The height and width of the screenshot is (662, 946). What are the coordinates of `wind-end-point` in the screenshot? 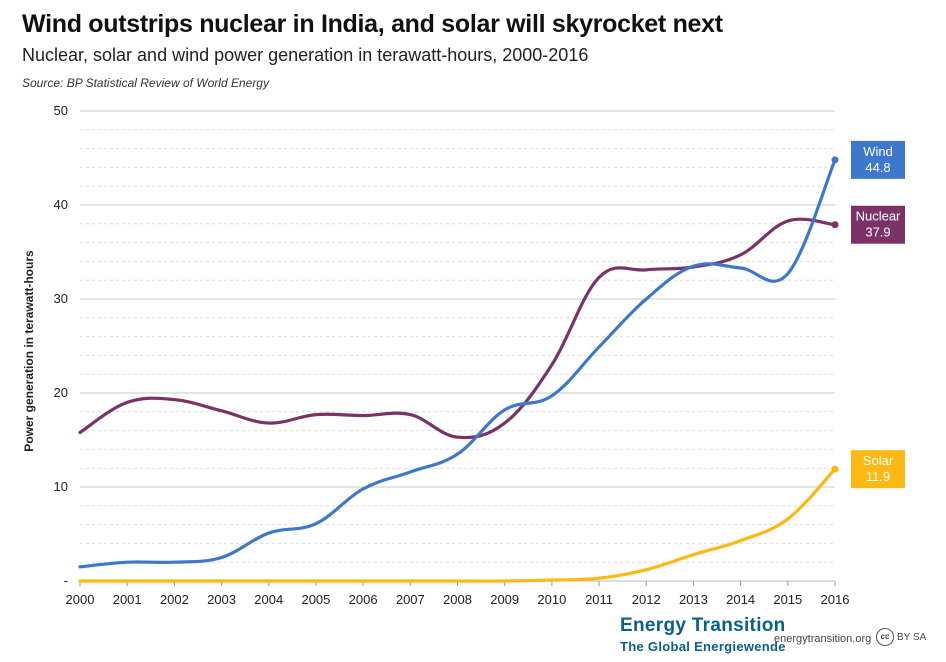 It's located at (835, 160).